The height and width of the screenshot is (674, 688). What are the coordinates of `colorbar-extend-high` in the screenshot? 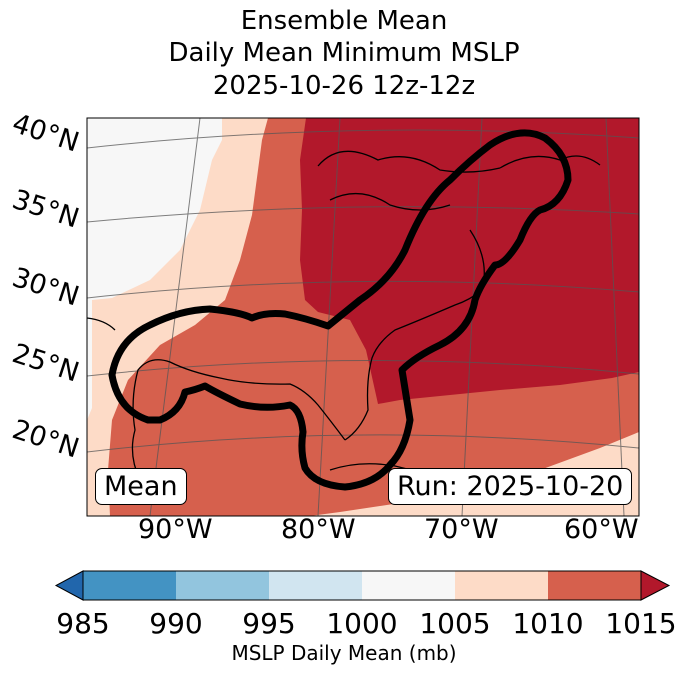 It's located at (655, 585).